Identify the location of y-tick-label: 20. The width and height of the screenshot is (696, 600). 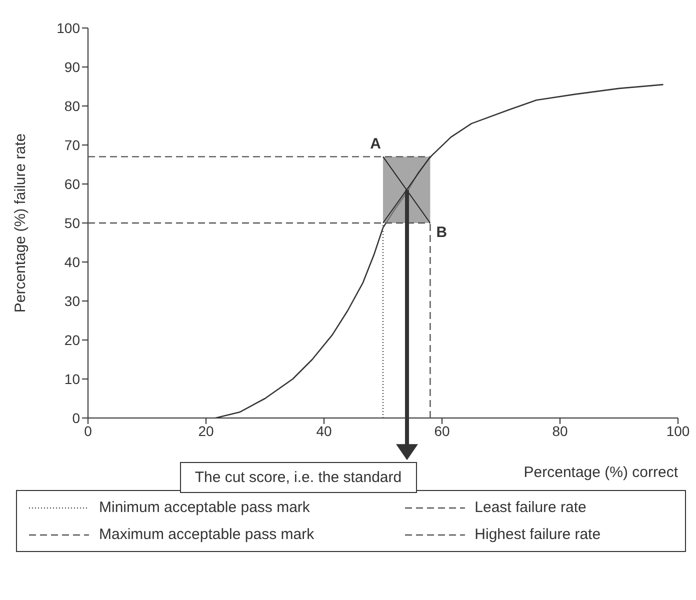
(72, 340).